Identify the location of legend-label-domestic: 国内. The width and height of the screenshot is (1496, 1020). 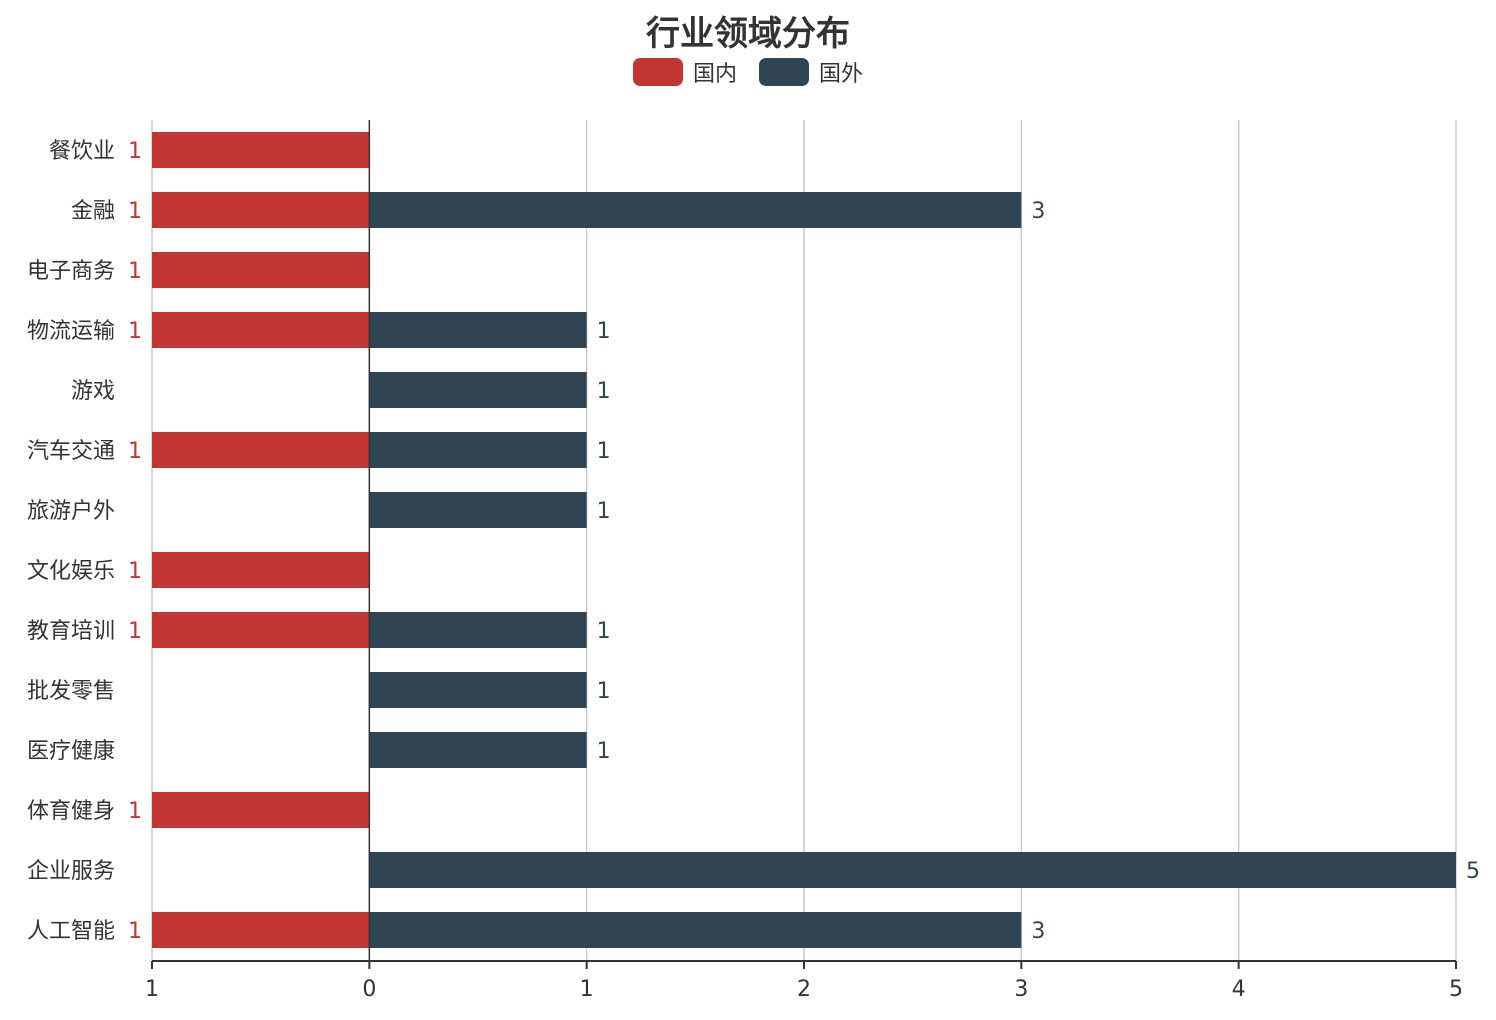
(714, 74).